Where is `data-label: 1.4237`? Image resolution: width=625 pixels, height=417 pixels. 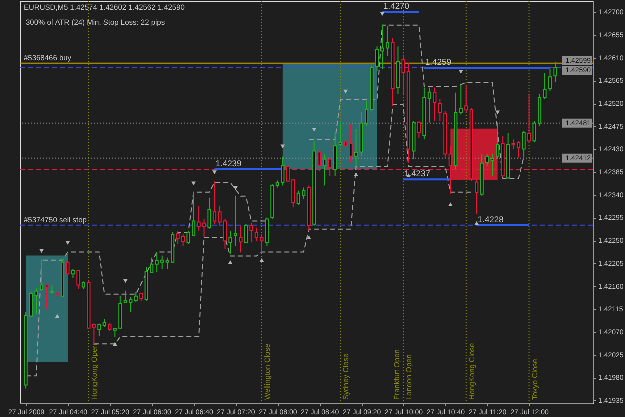 data-label: 1.4237 is located at coordinates (417, 173).